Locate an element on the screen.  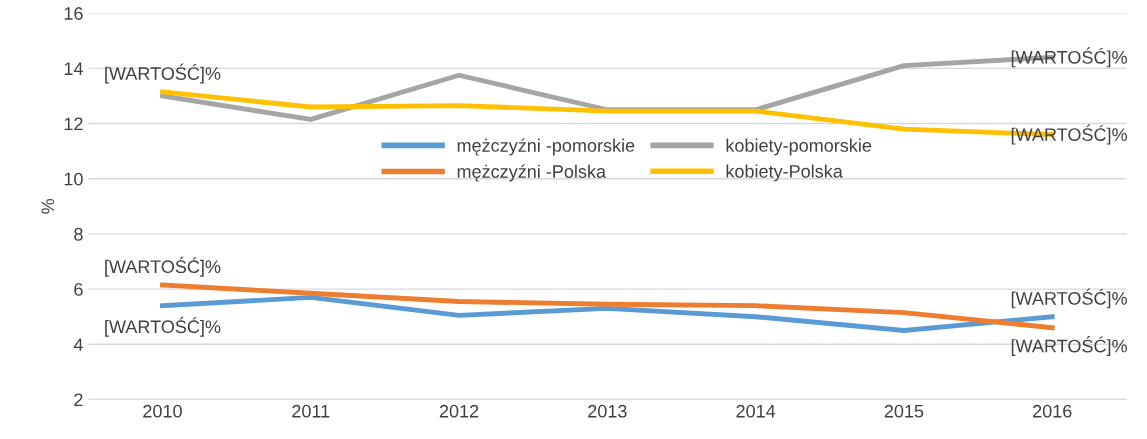
y-tick-label: 12 is located at coordinates (73, 124).